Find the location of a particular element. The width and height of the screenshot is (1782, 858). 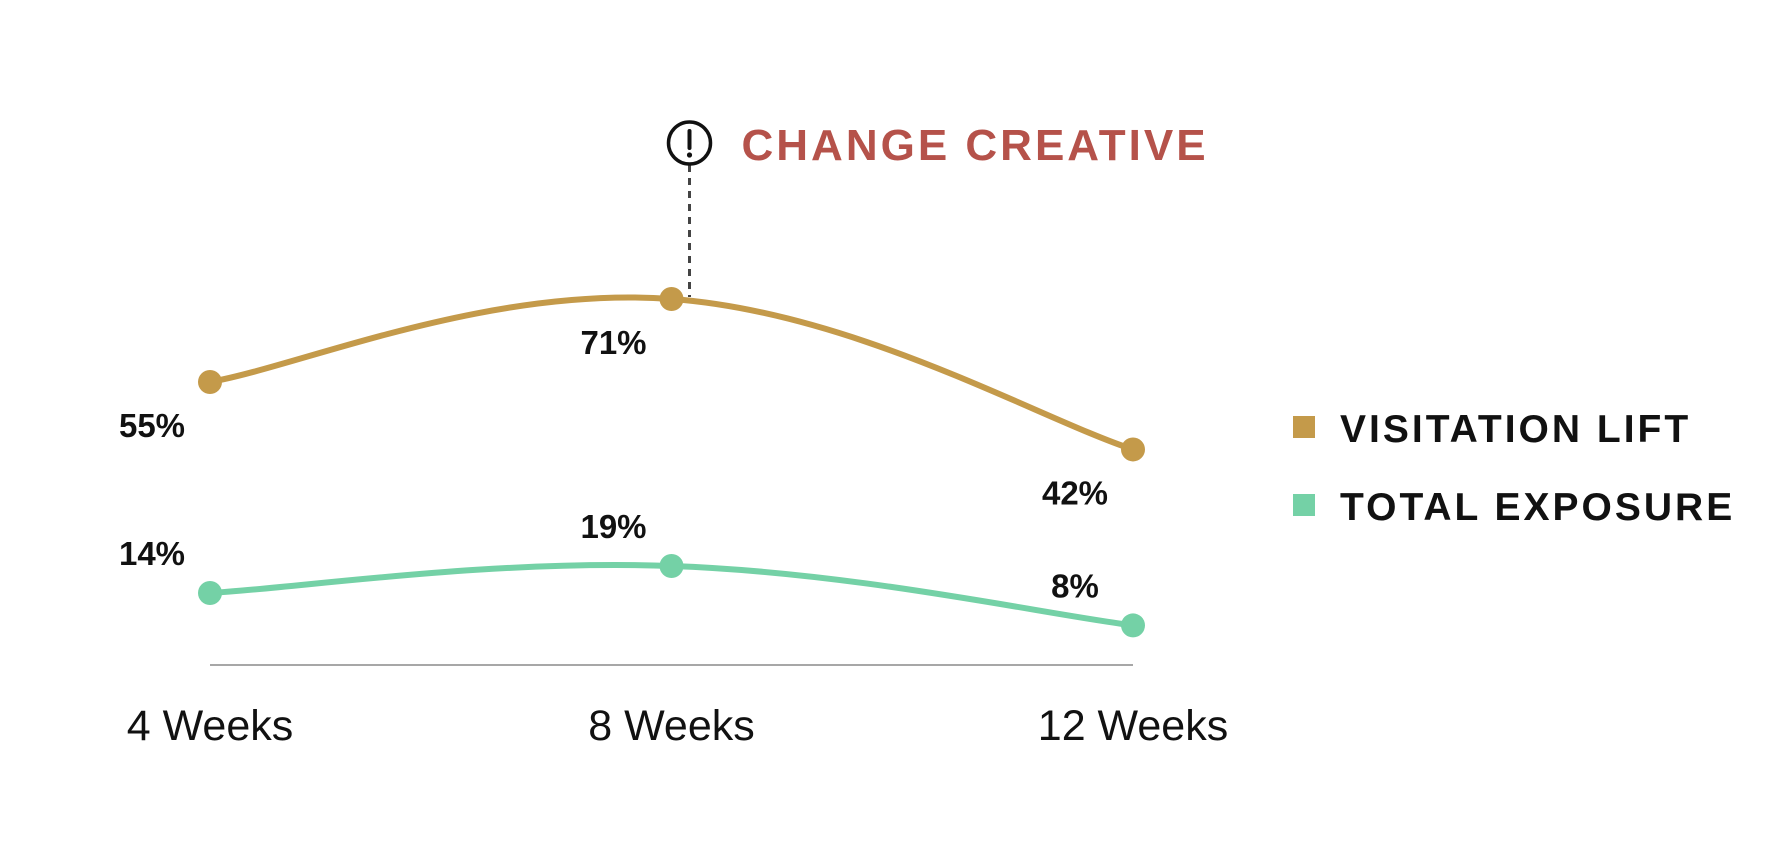

data-label: 19% is located at coordinates (613, 526).